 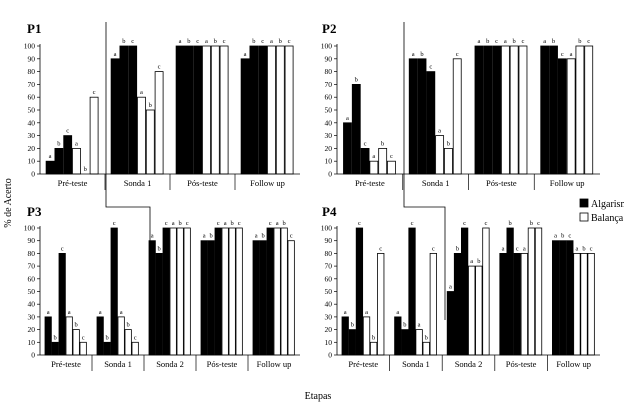 I want to click on y-tick-label: 100, so click(x=30, y=228).